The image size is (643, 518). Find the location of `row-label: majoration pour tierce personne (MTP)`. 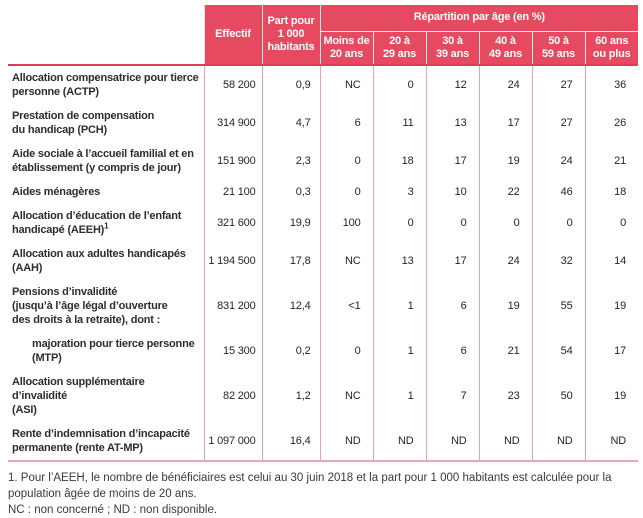

row-label: majoration pour tierce personne (MTP) is located at coordinates (113, 350).